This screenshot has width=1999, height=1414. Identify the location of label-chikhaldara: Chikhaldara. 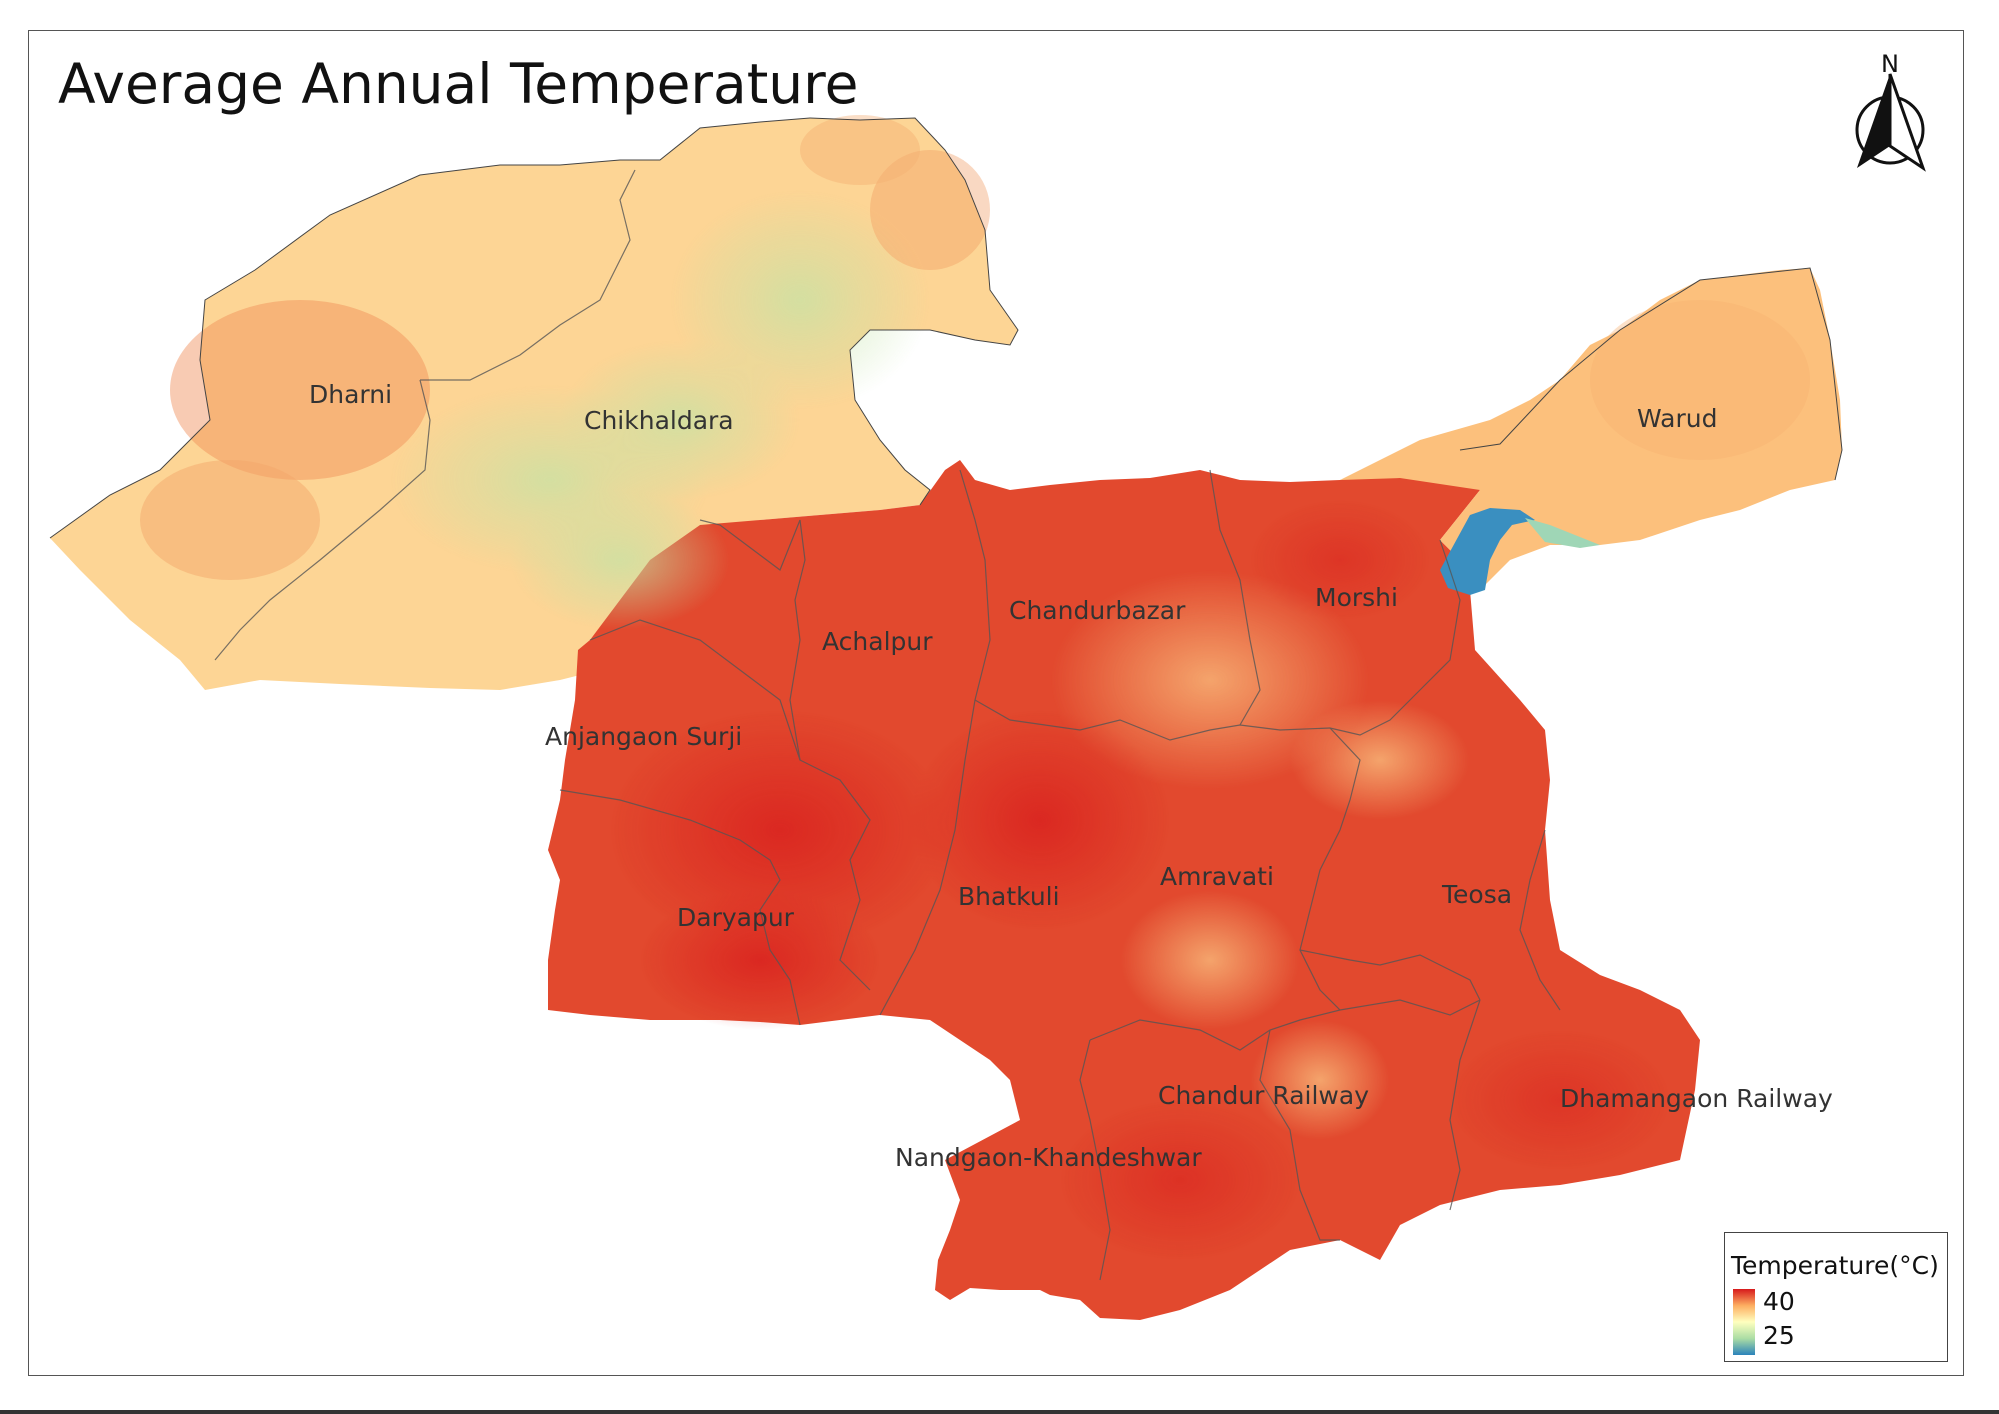
(659, 420).